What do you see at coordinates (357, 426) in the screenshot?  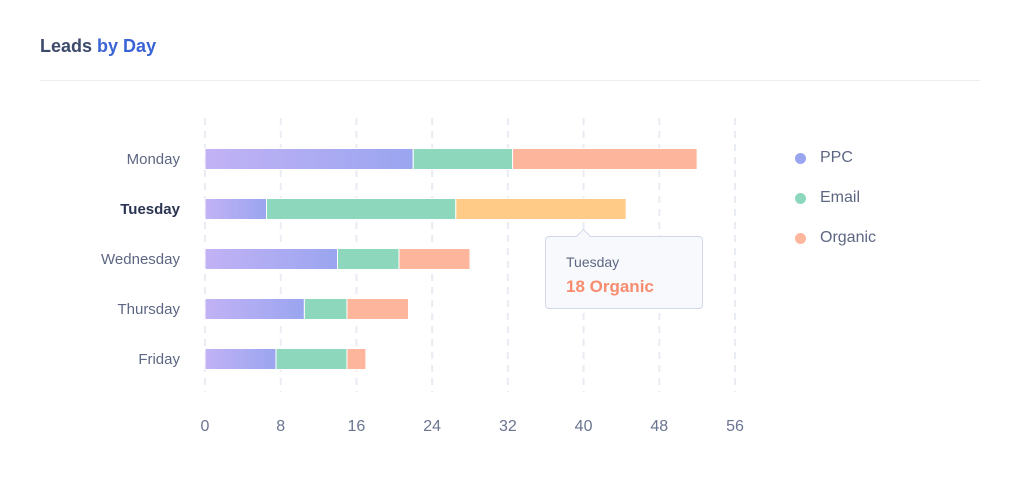 I see `x-tick-label-16: 16` at bounding box center [357, 426].